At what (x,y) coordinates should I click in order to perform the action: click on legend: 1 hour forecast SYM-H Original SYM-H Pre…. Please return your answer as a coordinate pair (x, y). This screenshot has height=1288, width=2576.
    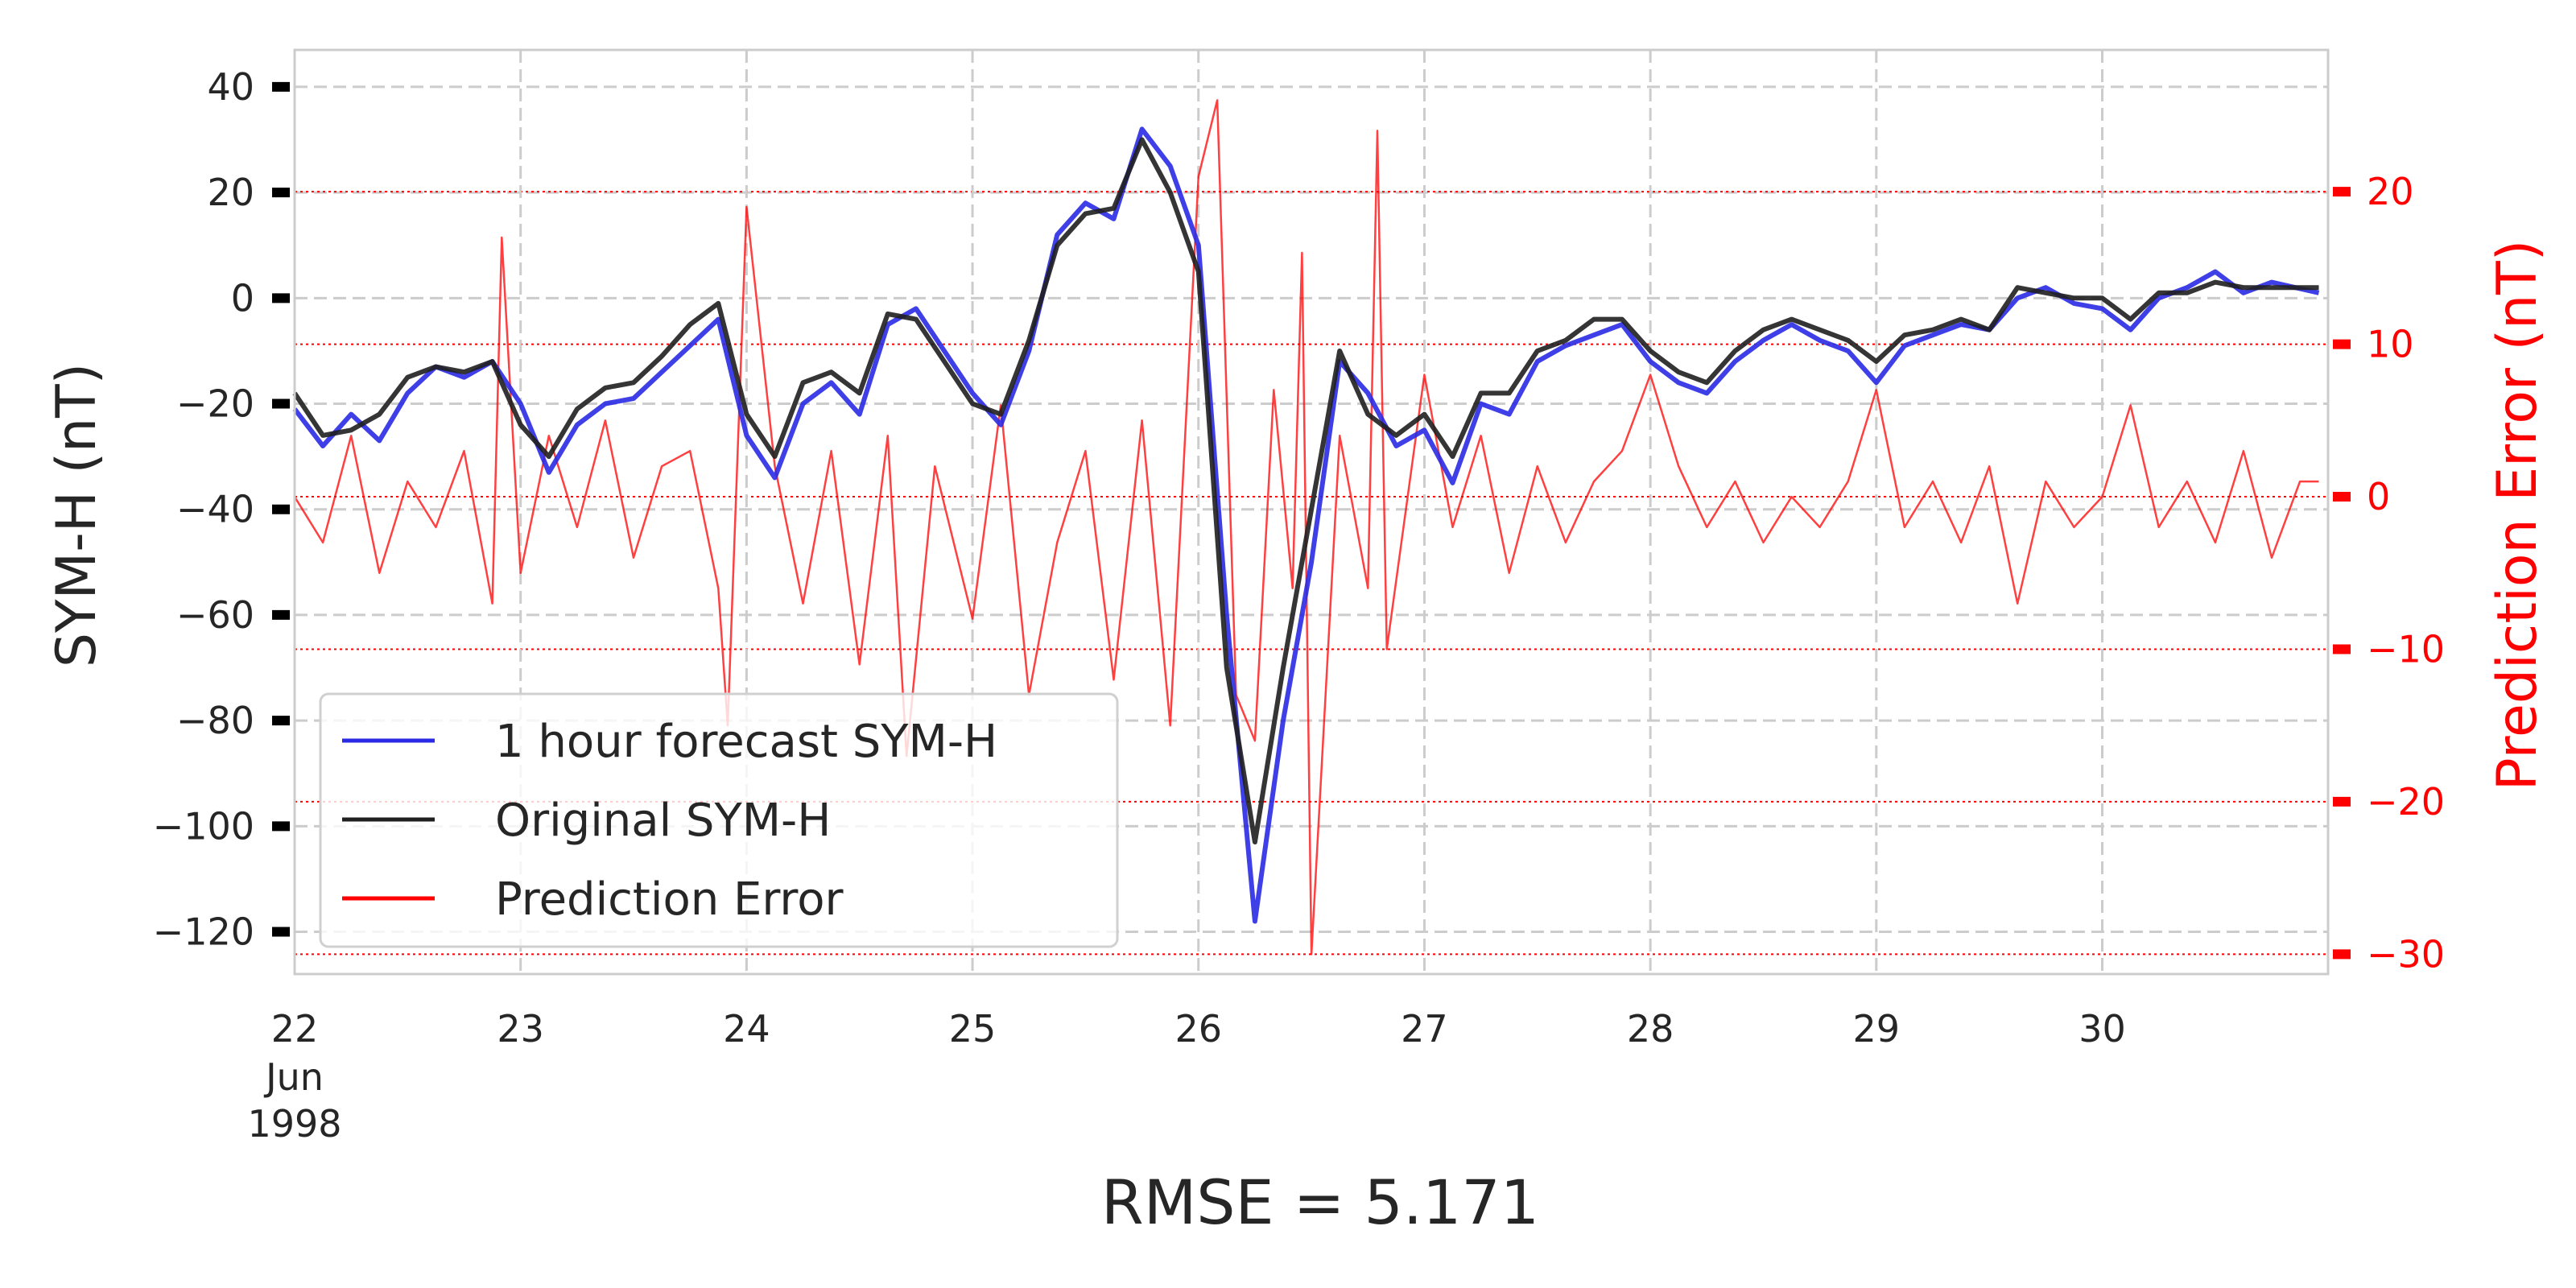
    Looking at the image, I should click on (719, 820).